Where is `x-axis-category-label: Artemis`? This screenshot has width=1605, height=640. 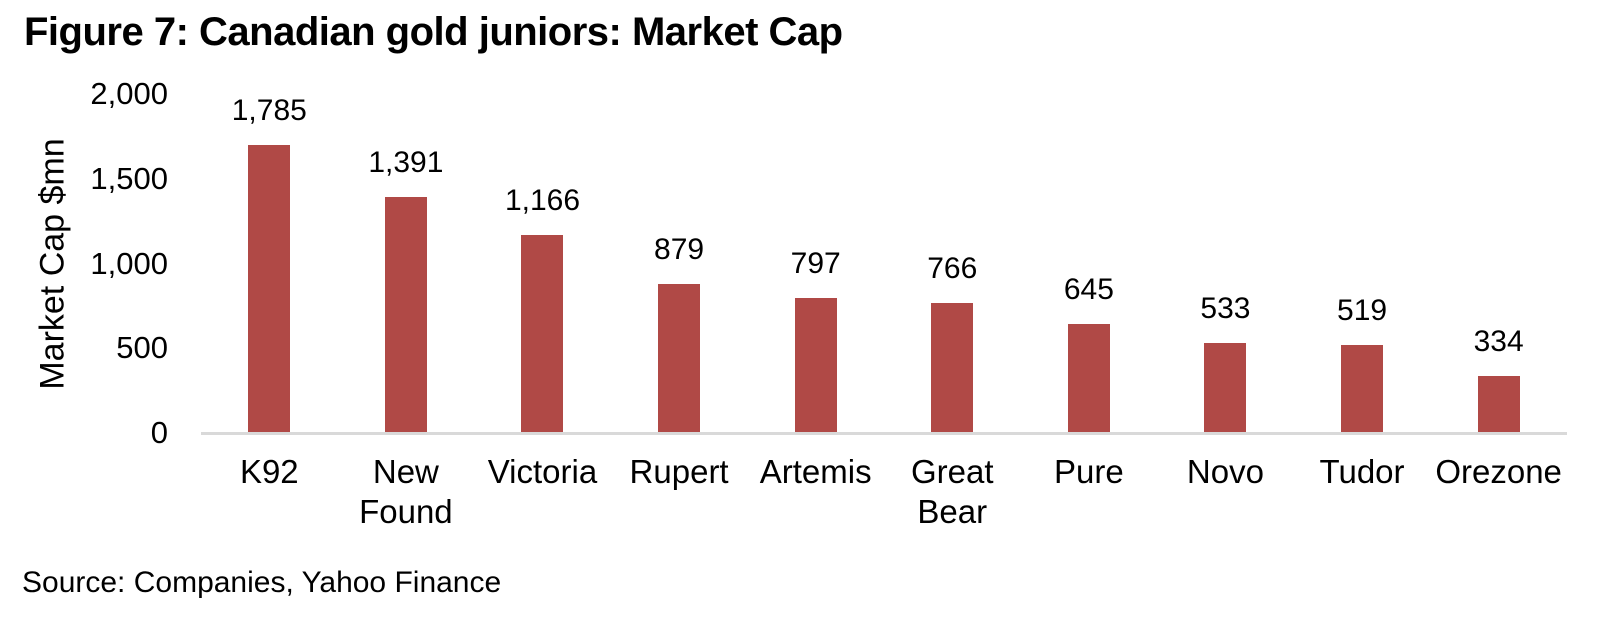 x-axis-category-label: Artemis is located at coordinates (815, 471).